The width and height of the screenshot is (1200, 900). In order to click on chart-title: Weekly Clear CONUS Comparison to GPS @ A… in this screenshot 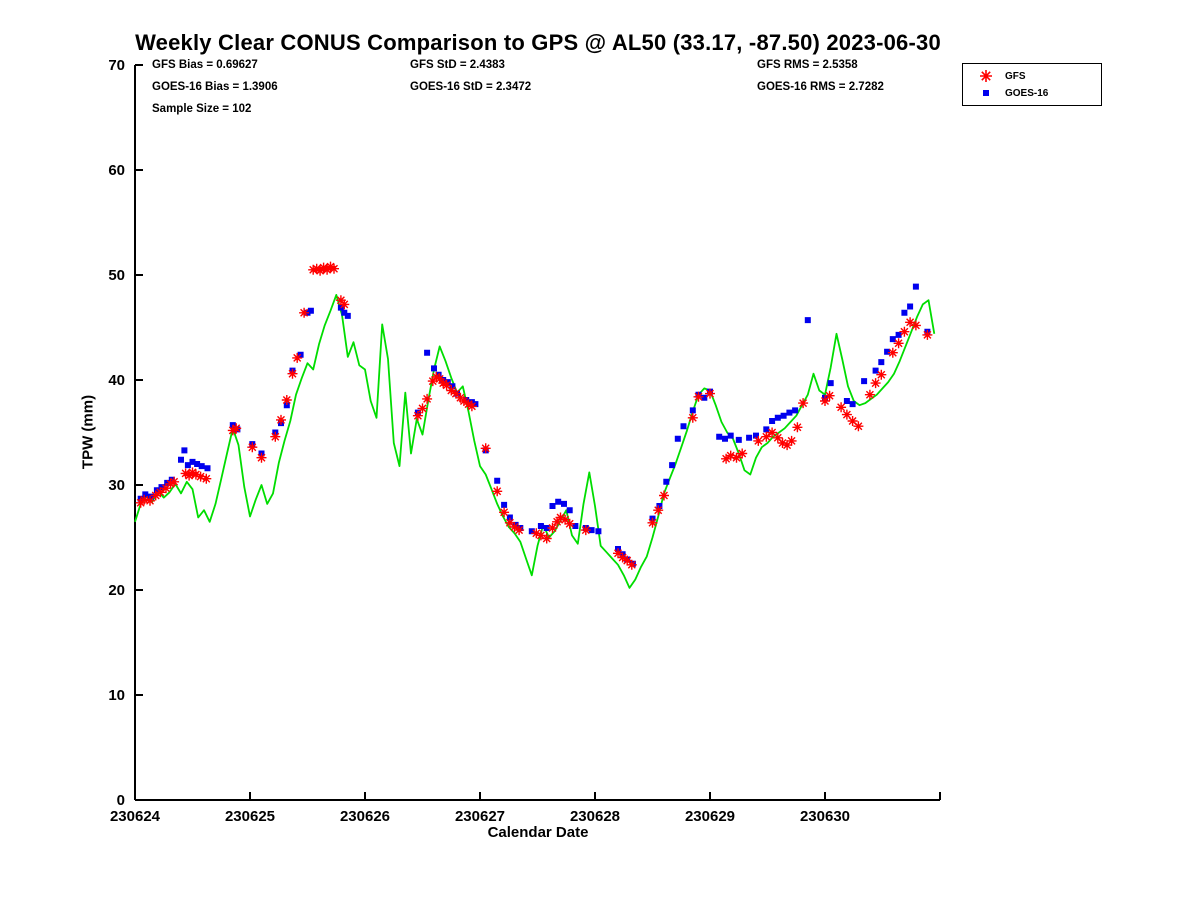, I will do `click(538, 42)`.